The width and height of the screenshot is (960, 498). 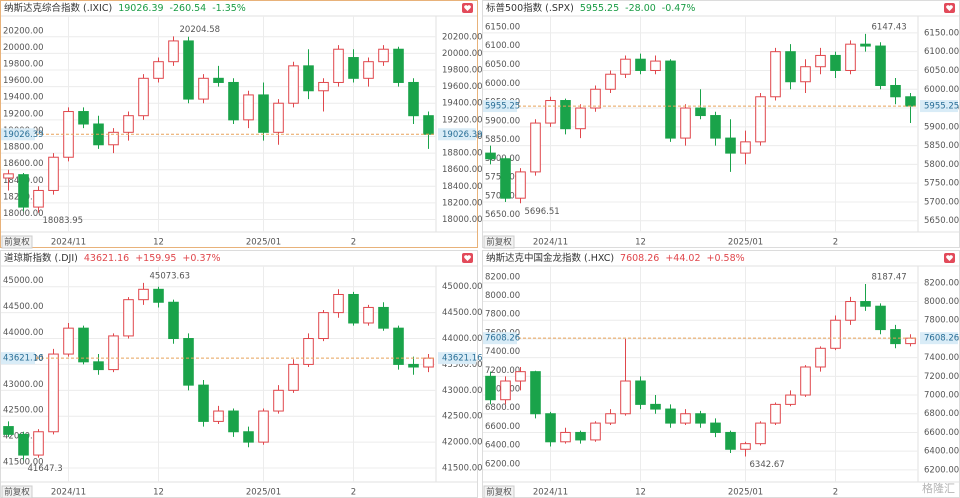 What do you see at coordinates (41, 258) in the screenshot?
I see `title-text: 道琼斯指数 (.DJI)` at bounding box center [41, 258].